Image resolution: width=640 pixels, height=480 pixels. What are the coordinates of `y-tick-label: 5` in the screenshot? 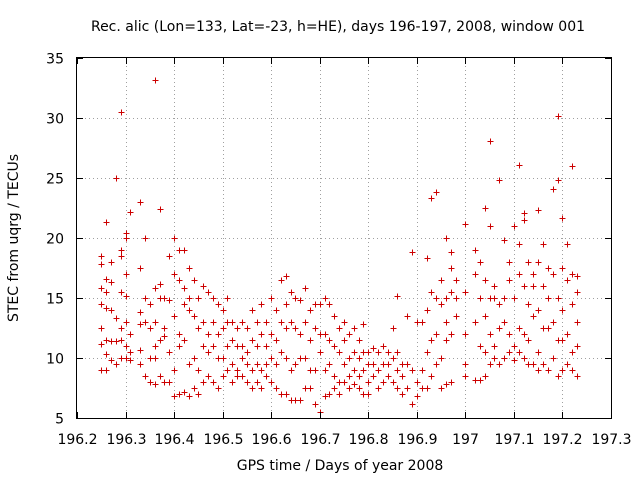 It's located at (59, 420).